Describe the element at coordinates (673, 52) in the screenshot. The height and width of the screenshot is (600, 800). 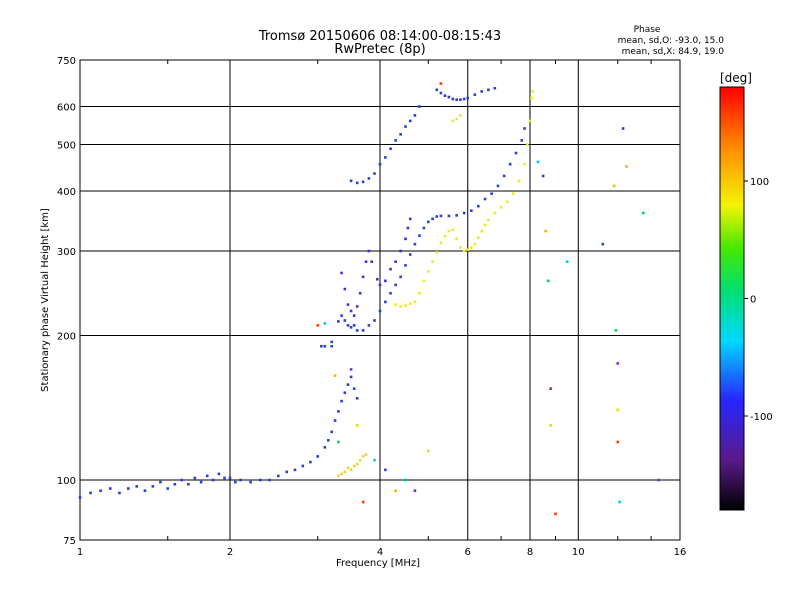
I see `phase-legend-x: mean, sd,X: 84.9, 19.0` at that location.